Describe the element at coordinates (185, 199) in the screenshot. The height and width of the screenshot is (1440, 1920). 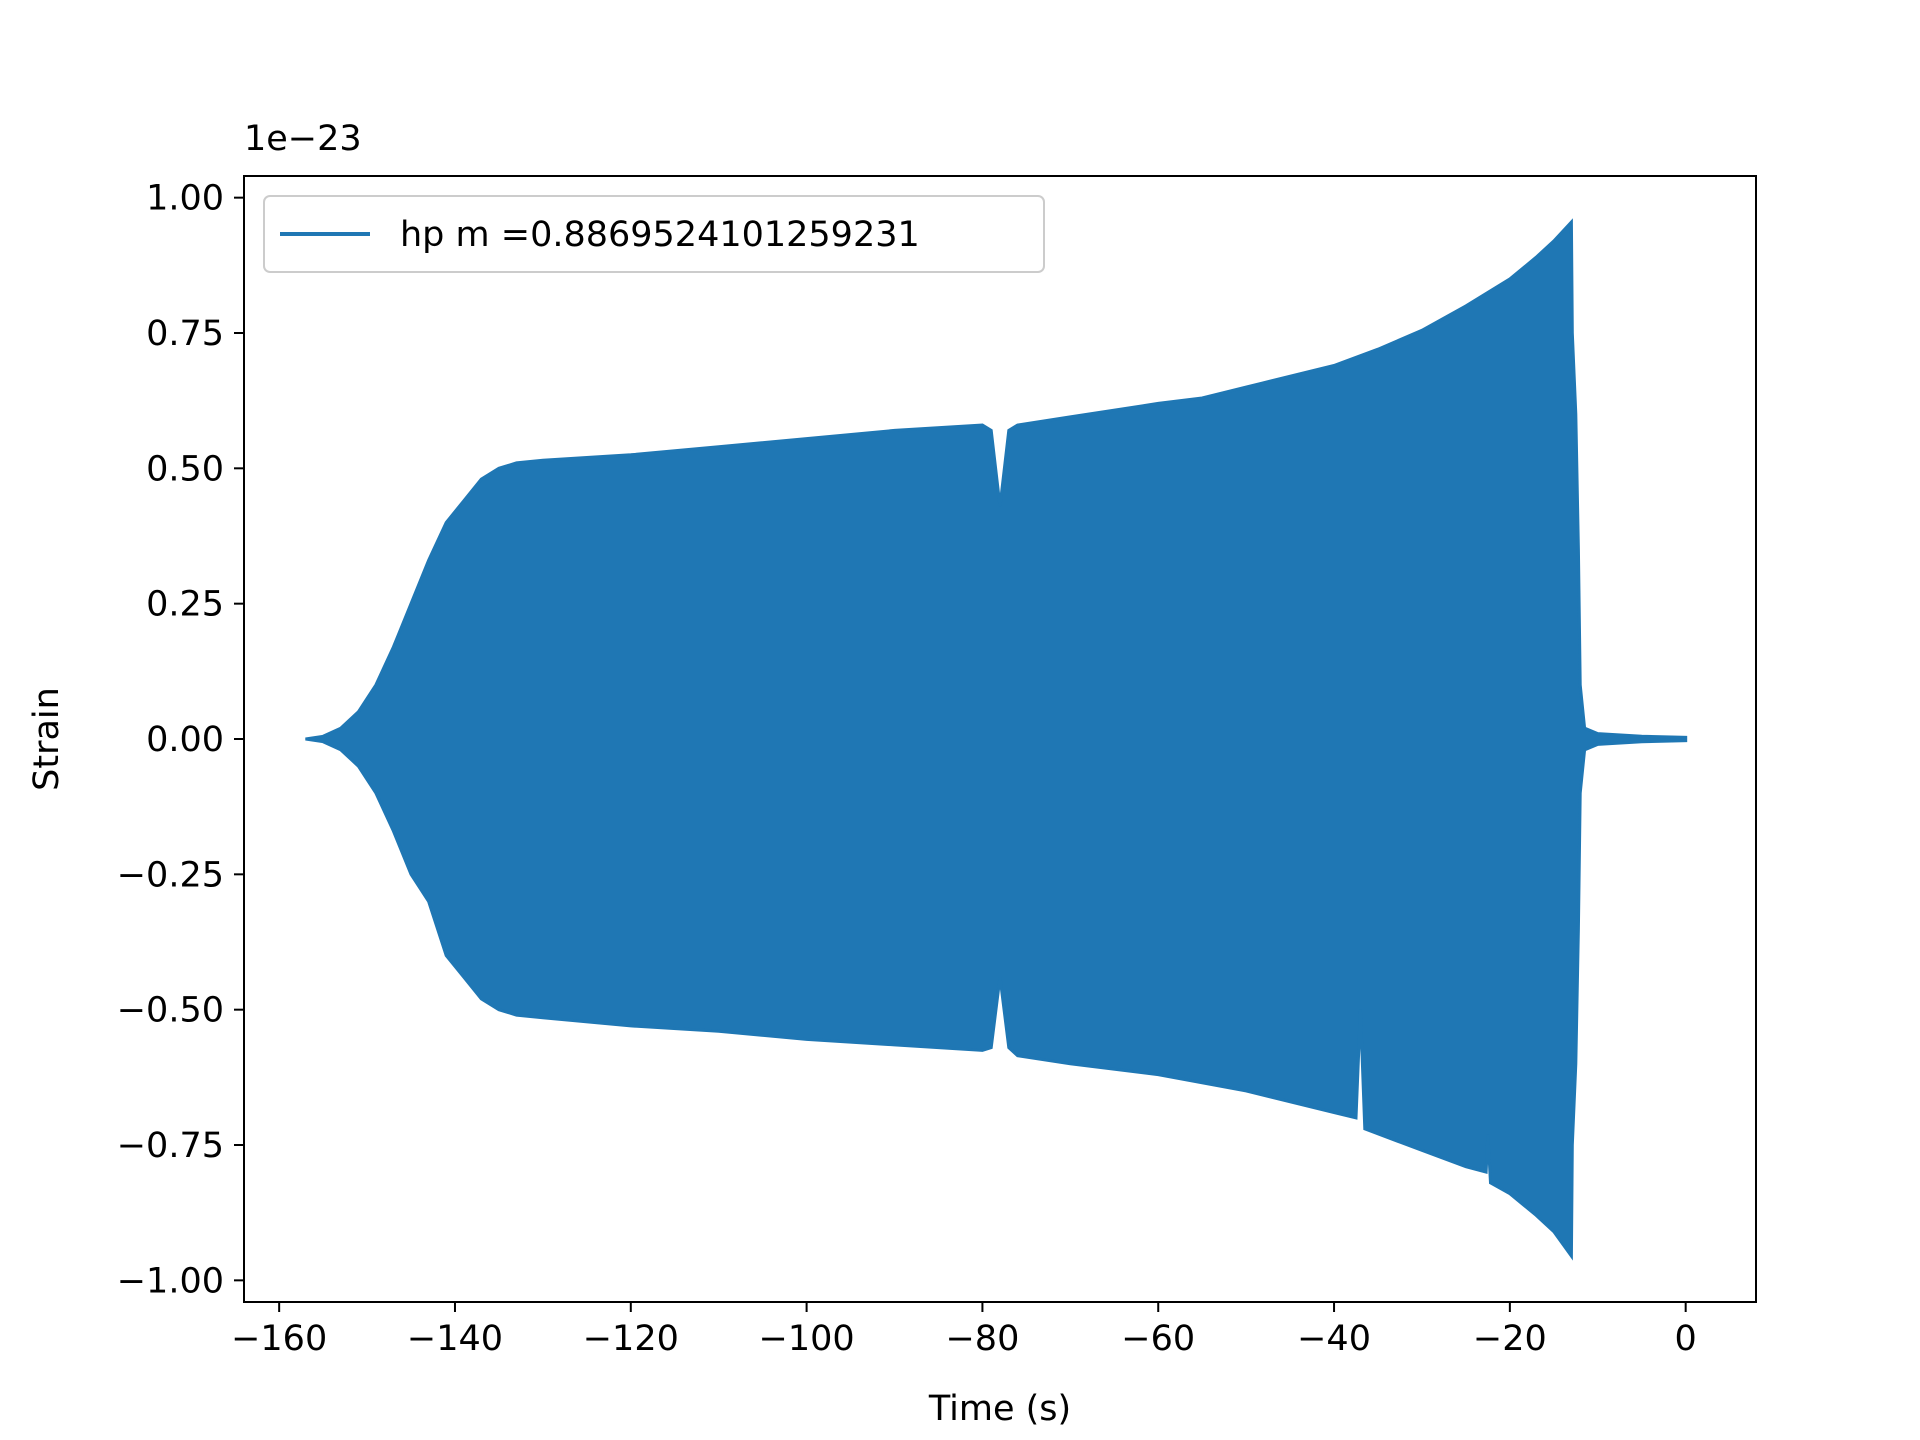
I see `y-tick-label: 1.00` at that location.